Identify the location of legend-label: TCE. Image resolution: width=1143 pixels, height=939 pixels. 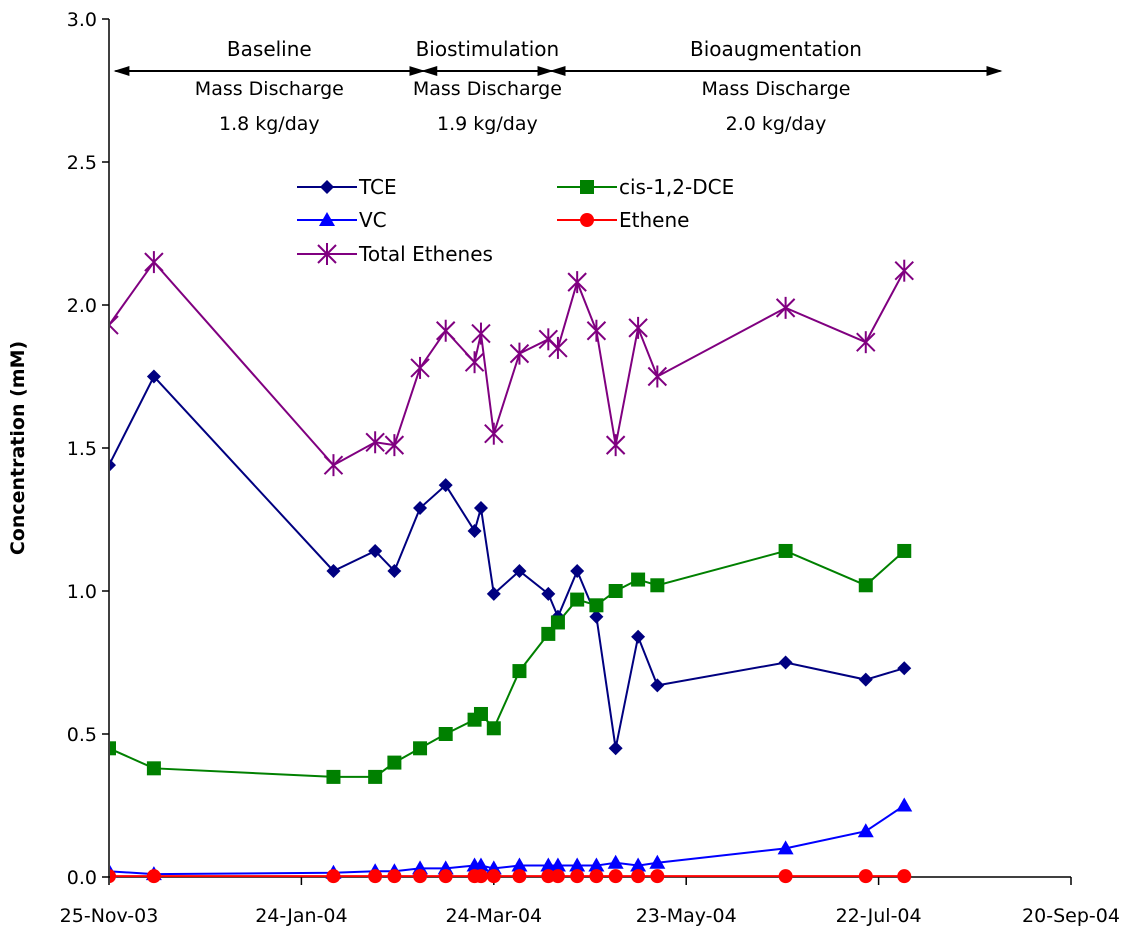
(377, 187).